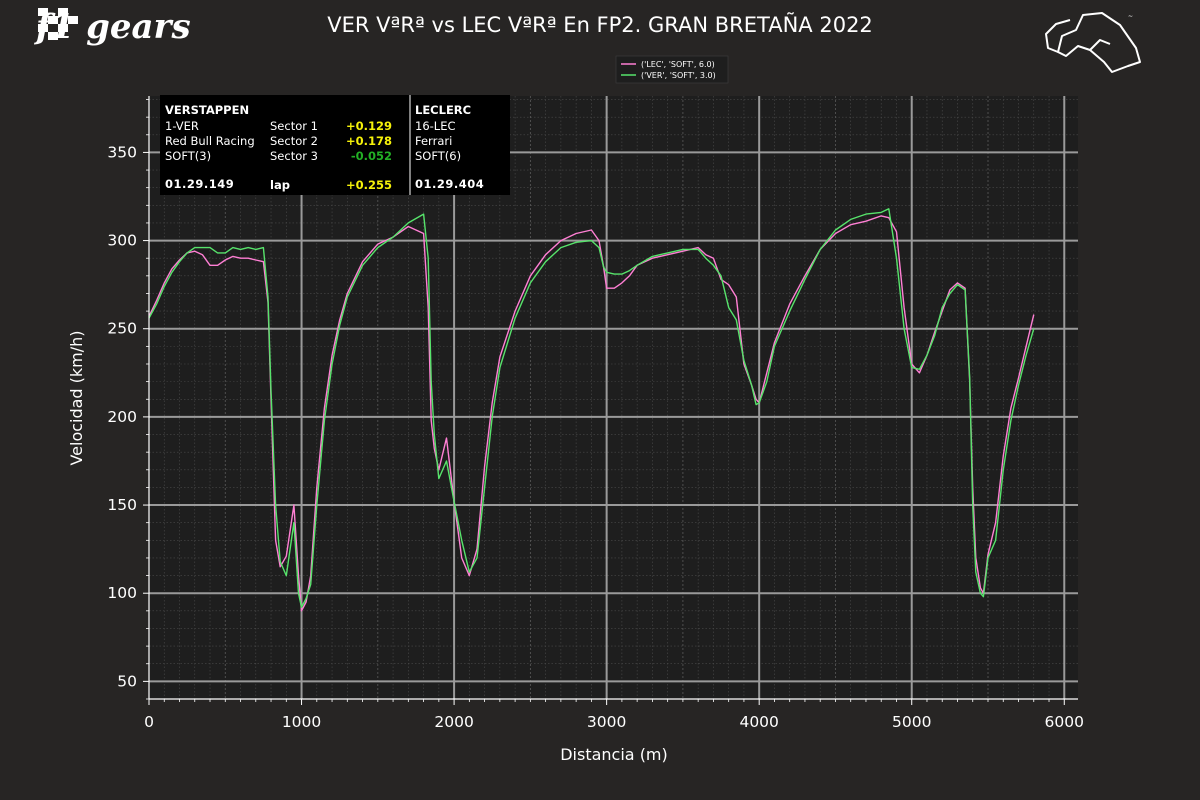  Describe the element at coordinates (758, 722) in the screenshot. I see `x-tick-label: 4000` at that location.